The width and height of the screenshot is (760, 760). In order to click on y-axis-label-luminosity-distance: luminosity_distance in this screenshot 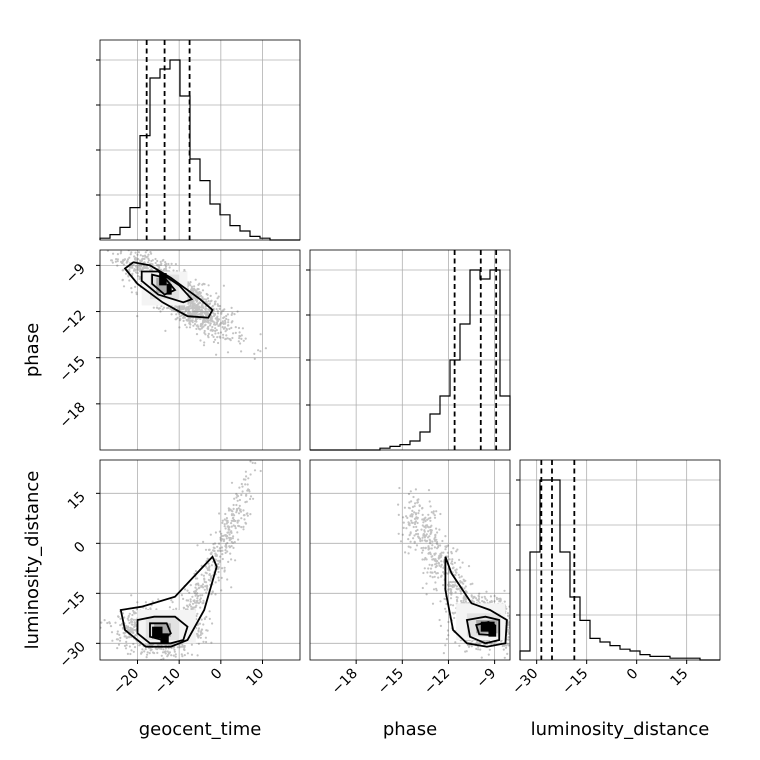, I will do `click(32, 560)`.